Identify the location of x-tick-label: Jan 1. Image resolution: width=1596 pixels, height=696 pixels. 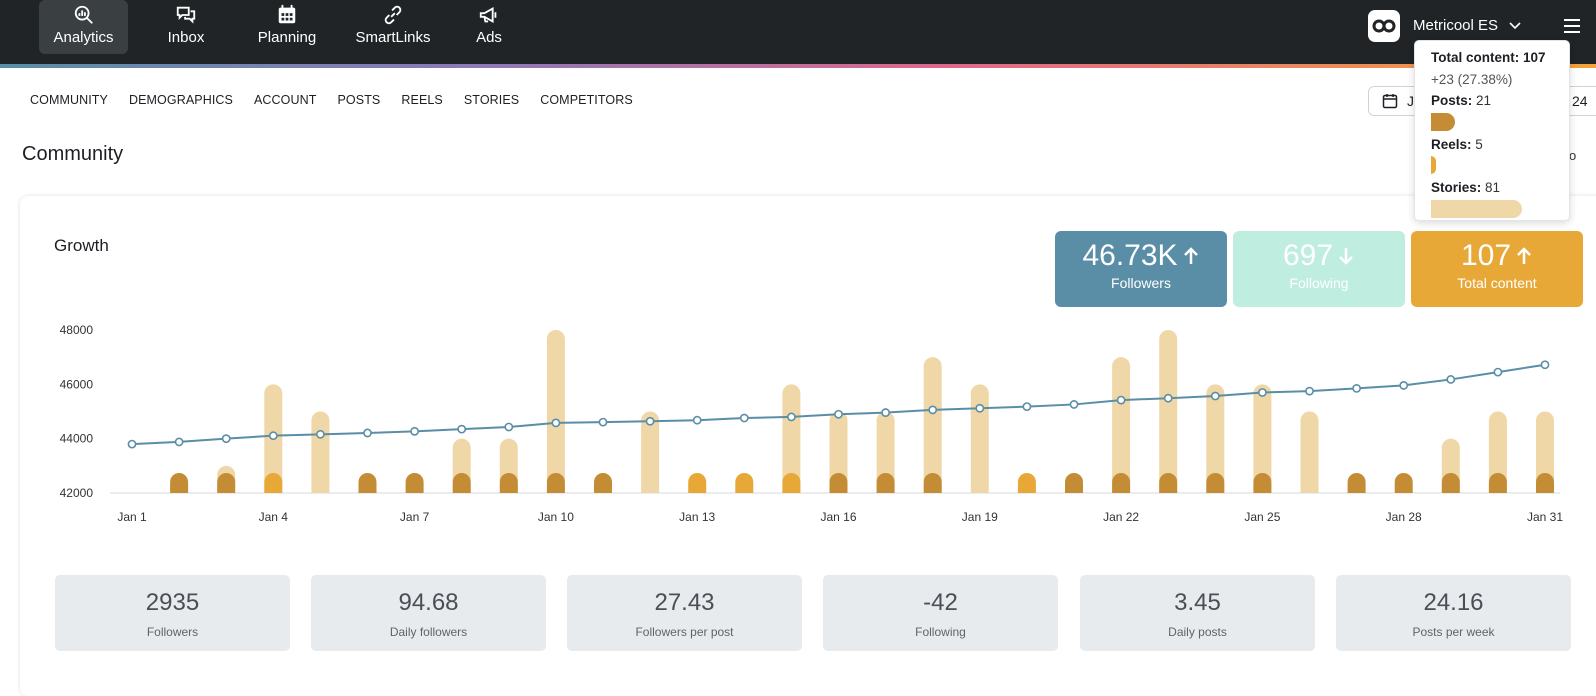
(132, 517).